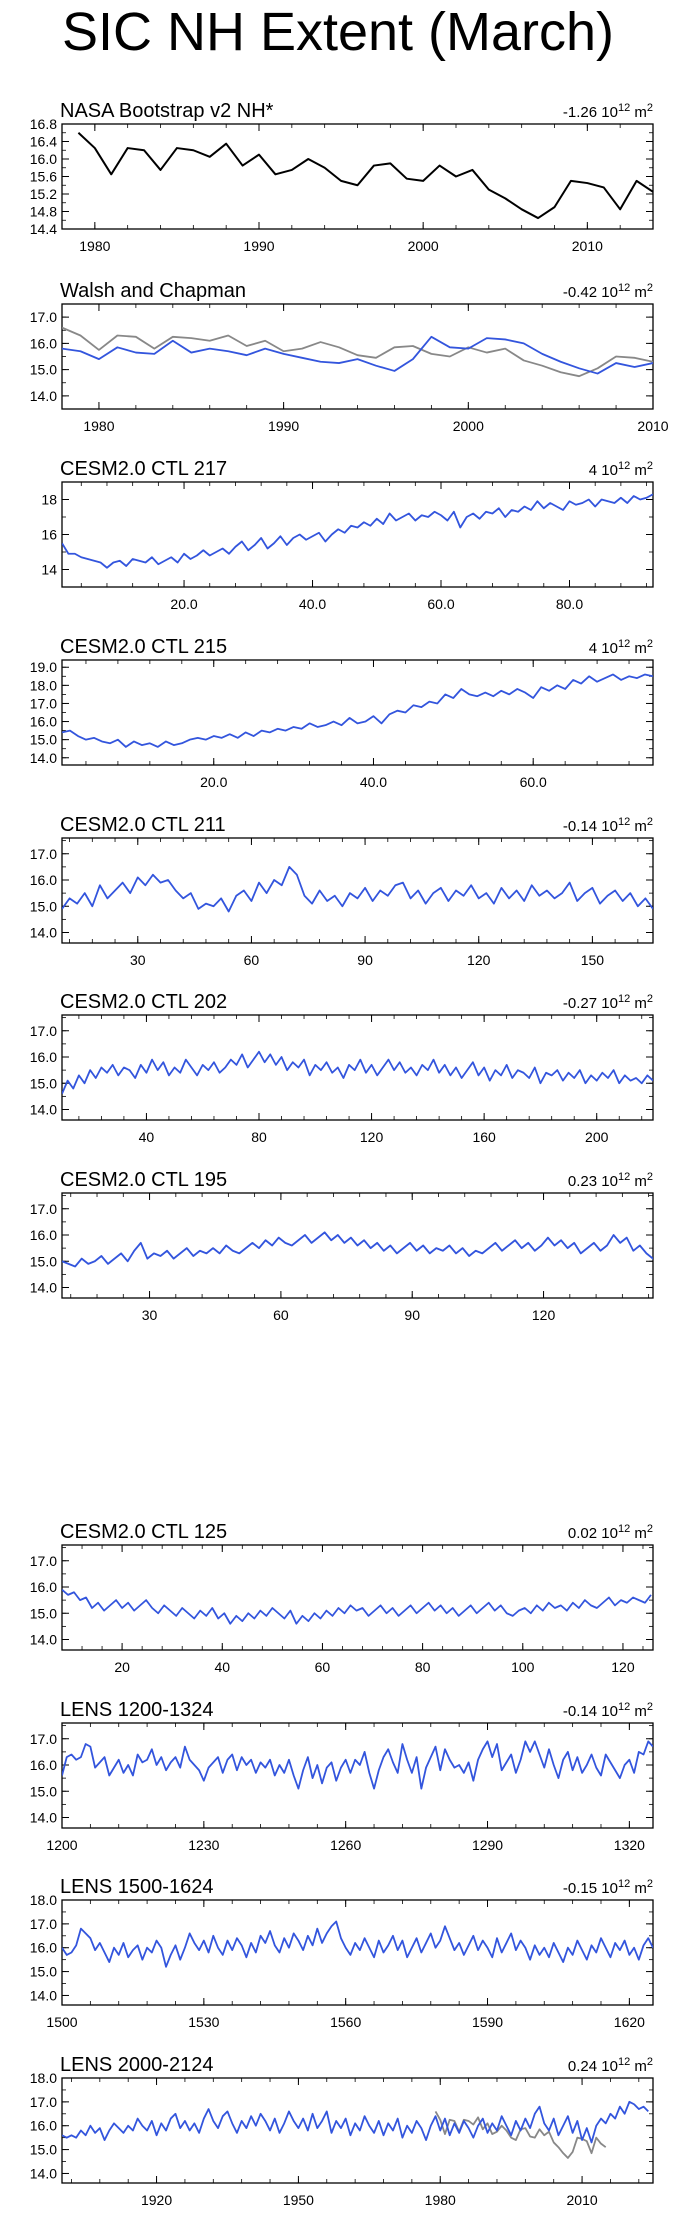 This screenshot has width=676, height=2221. I want to click on x-tick-label: 1950, so click(298, 2200).